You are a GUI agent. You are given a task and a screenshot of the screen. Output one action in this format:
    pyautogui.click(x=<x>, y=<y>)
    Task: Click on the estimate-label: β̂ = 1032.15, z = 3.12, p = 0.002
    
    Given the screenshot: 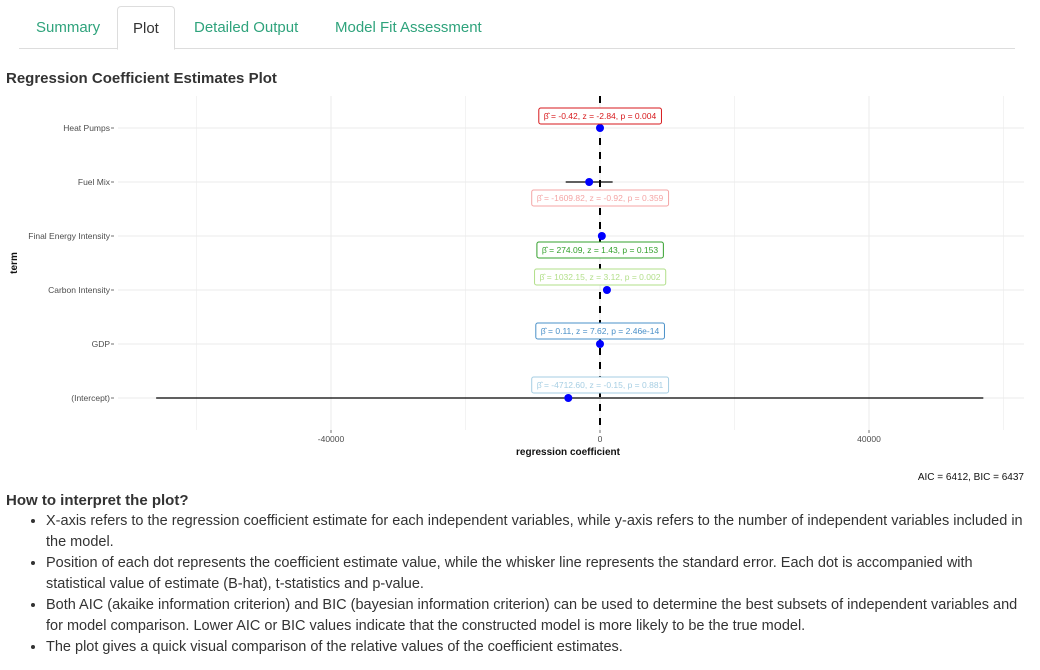 What is the action you would take?
    pyautogui.click(x=600, y=277)
    